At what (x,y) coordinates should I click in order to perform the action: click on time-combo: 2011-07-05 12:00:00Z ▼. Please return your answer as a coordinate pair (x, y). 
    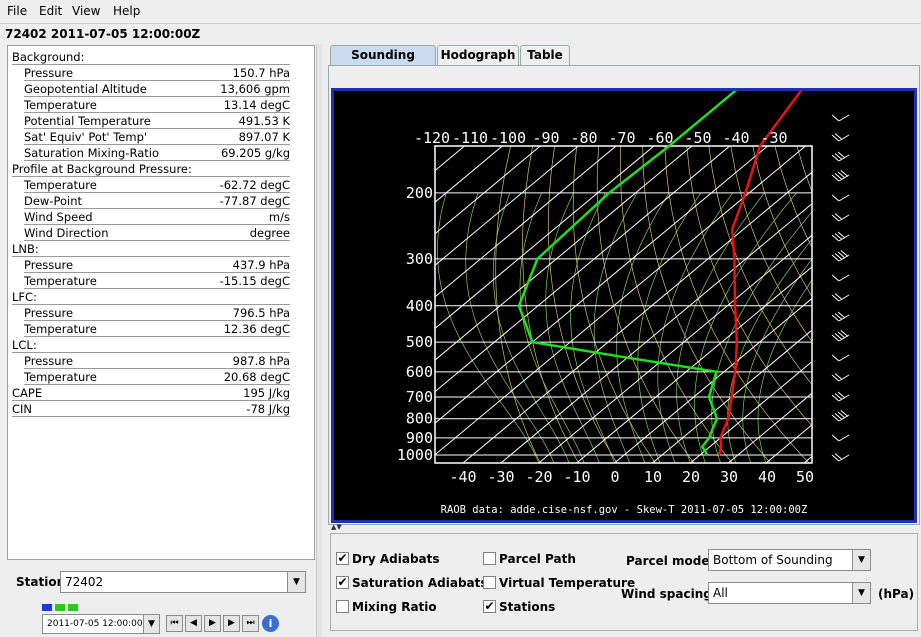
    Looking at the image, I should click on (101, 624).